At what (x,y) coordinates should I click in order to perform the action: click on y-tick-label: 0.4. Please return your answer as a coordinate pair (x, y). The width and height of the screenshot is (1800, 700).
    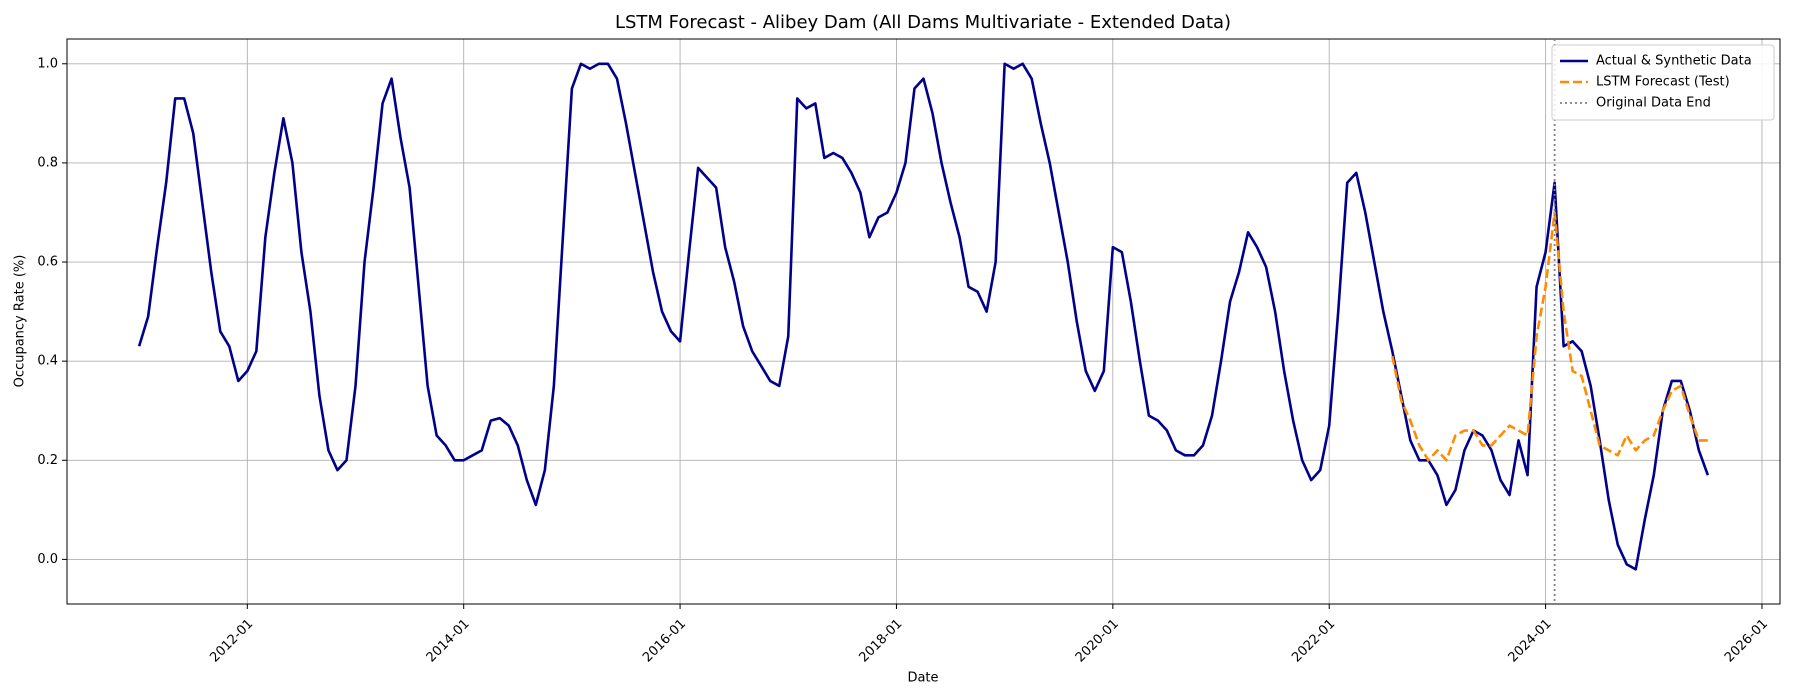
    Looking at the image, I should click on (47, 361).